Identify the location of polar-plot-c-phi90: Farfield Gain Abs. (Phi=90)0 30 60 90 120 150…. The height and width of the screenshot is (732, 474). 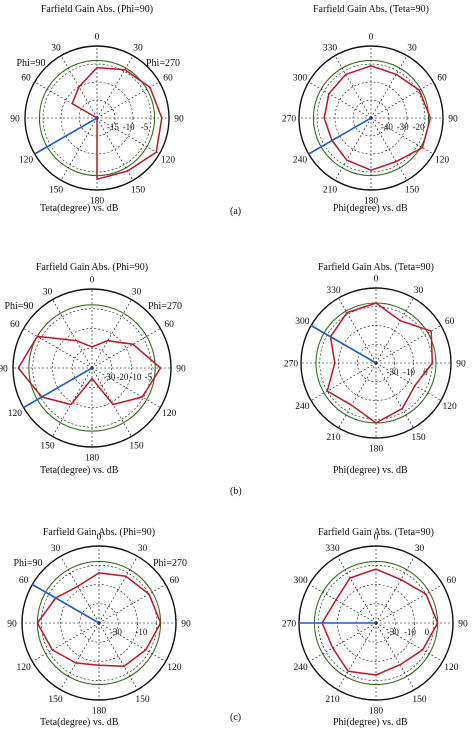
(99, 622).